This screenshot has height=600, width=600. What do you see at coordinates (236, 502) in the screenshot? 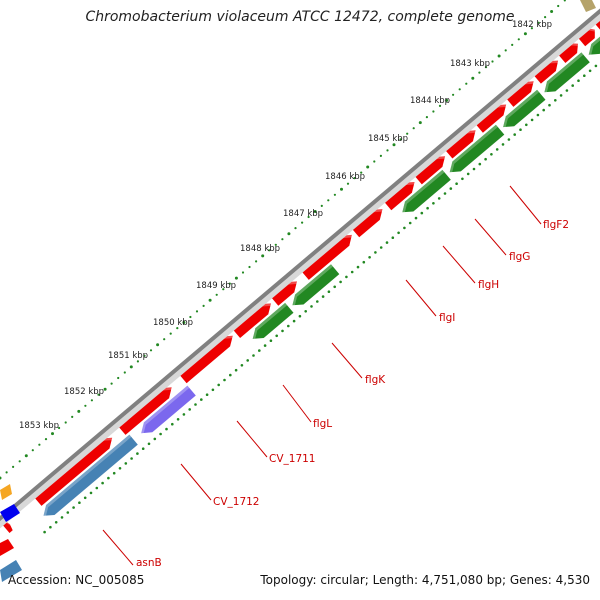
I see `gene-label-cv-1712: CV_1712` at bounding box center [236, 502].